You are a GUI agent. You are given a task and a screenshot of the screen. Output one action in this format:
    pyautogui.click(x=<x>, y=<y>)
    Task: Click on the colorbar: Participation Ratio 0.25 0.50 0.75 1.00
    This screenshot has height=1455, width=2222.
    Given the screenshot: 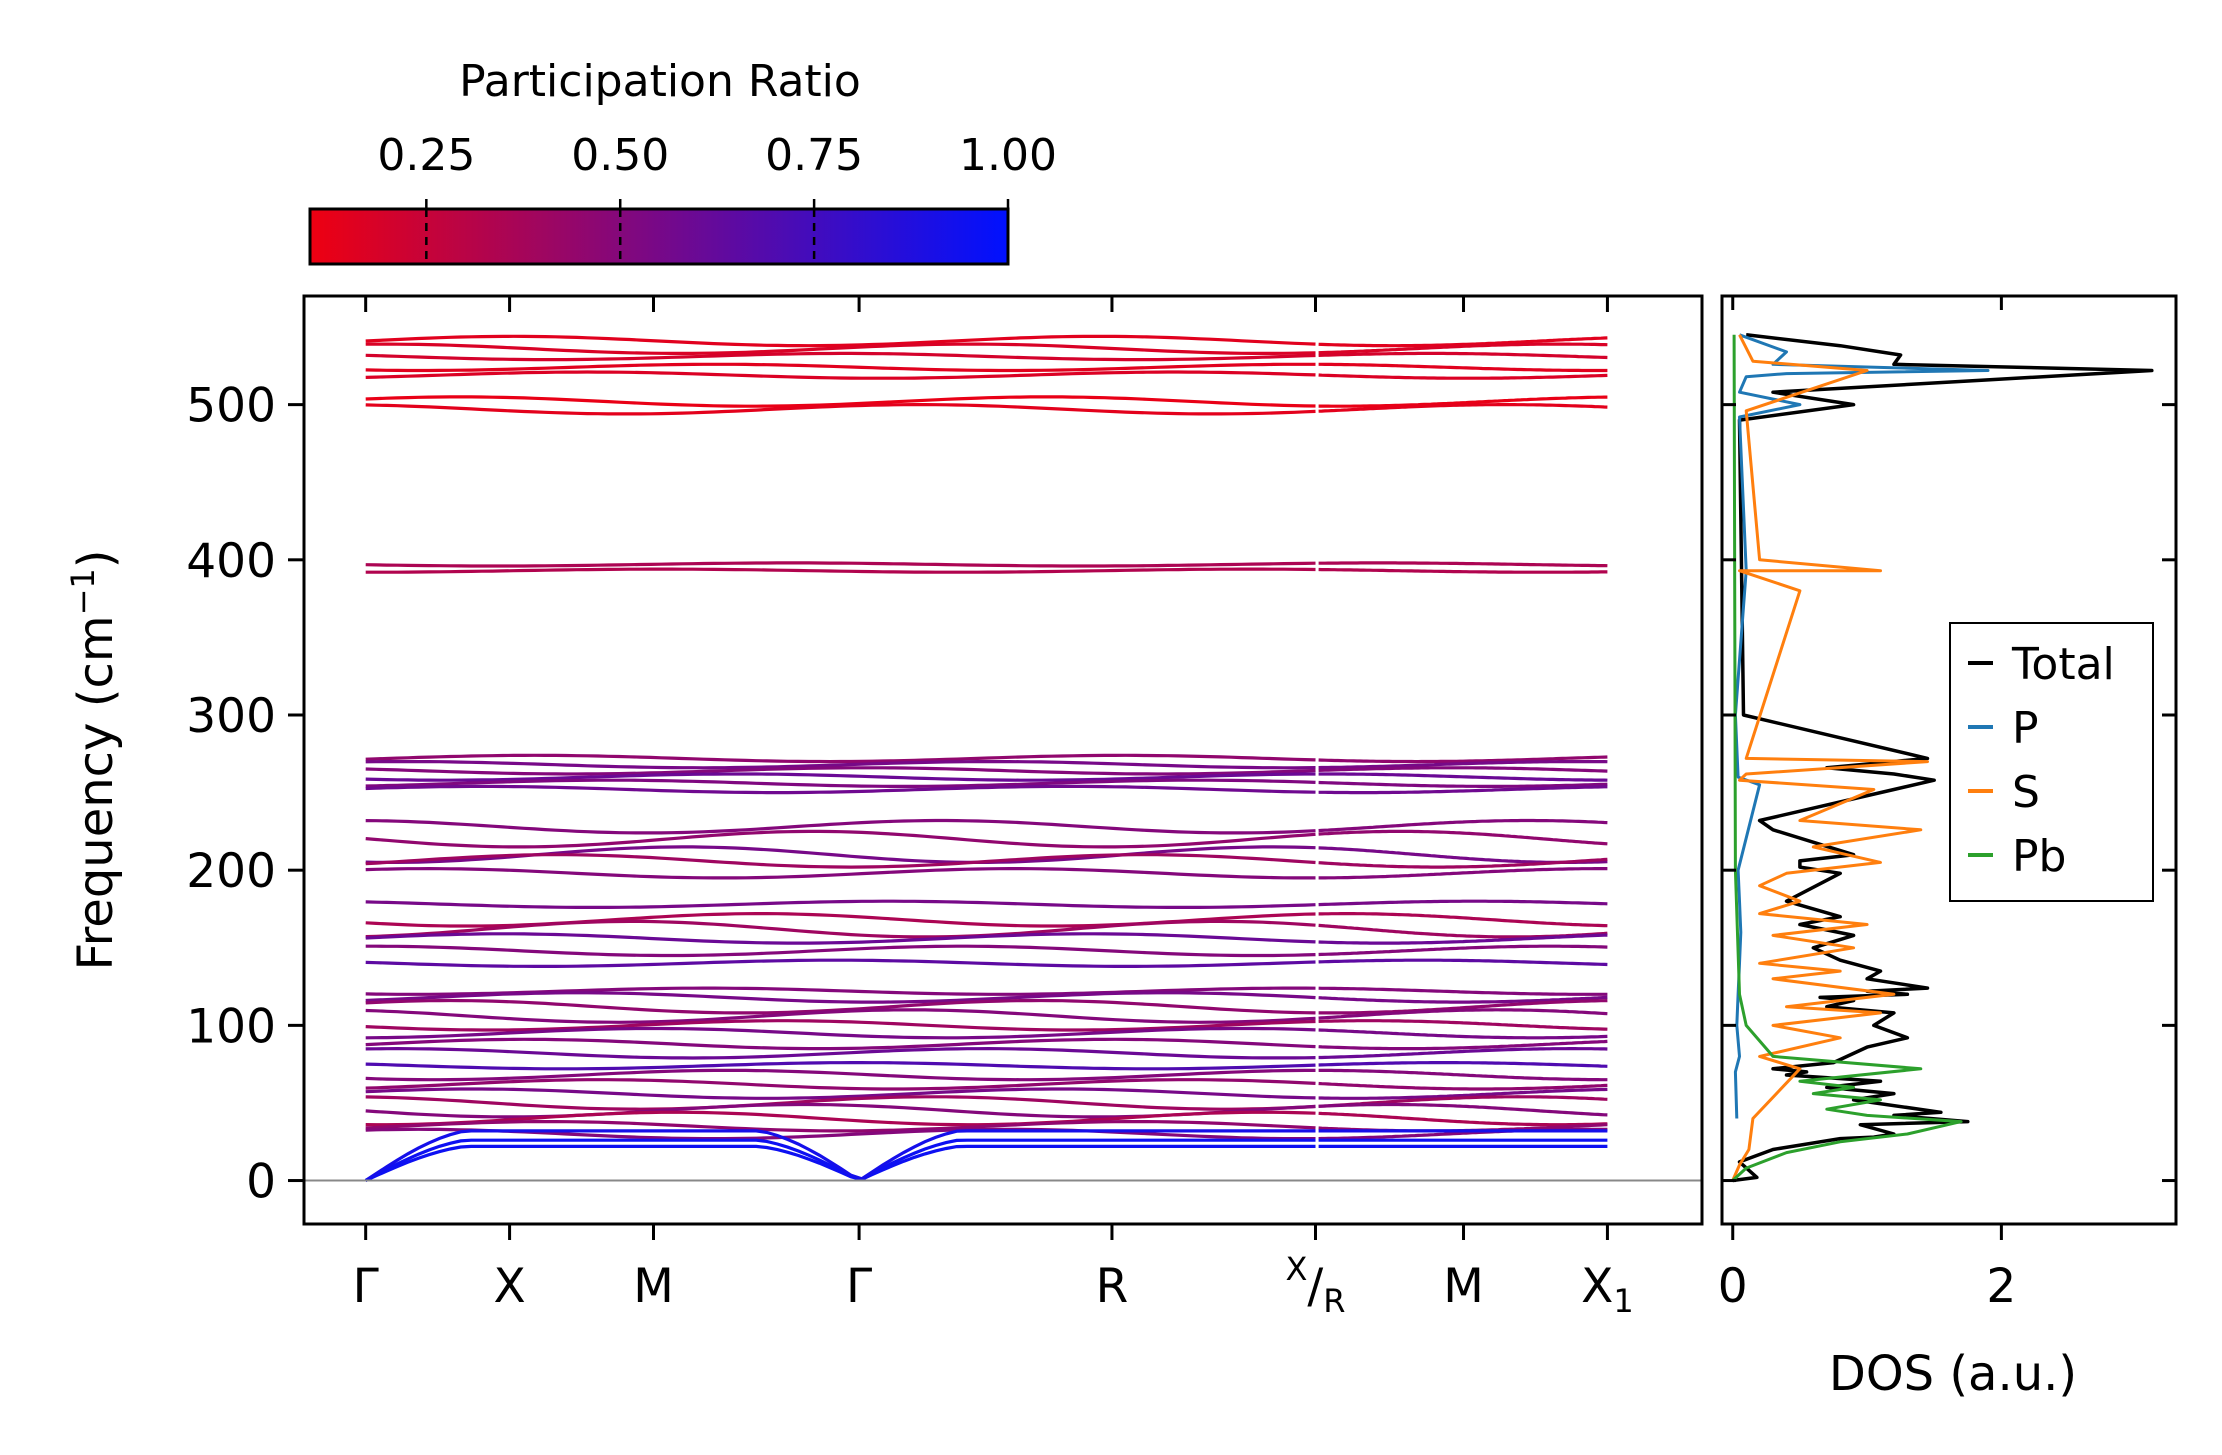 What is the action you would take?
    pyautogui.click(x=682, y=161)
    